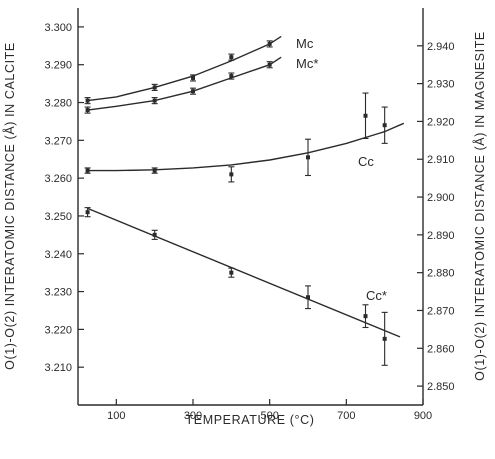  What do you see at coordinates (58, 330) in the screenshot?
I see `y-left-tick-label: 3.220` at bounding box center [58, 330].